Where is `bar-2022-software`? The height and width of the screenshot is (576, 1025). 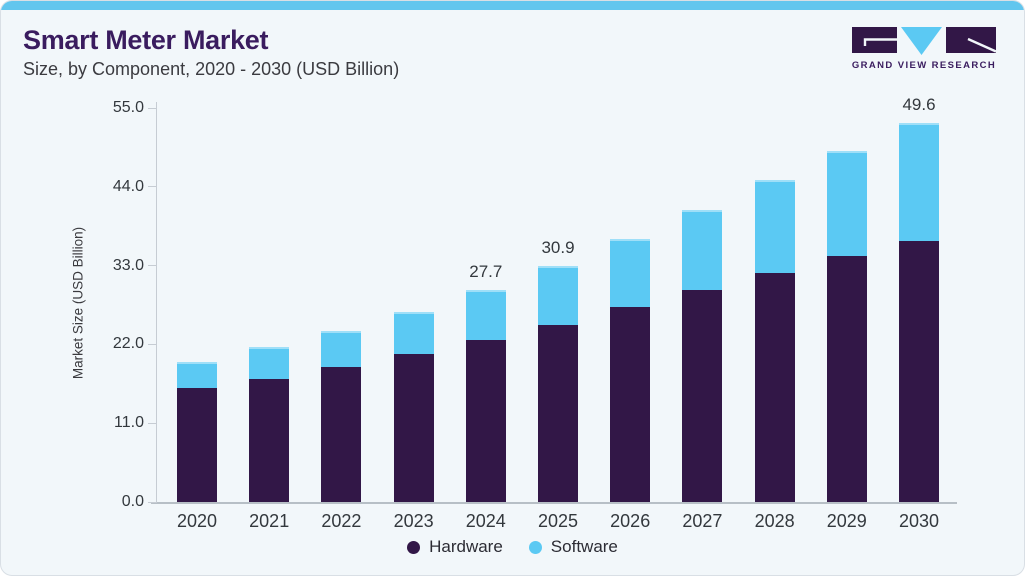
bar-2022-software is located at coordinates (341, 349).